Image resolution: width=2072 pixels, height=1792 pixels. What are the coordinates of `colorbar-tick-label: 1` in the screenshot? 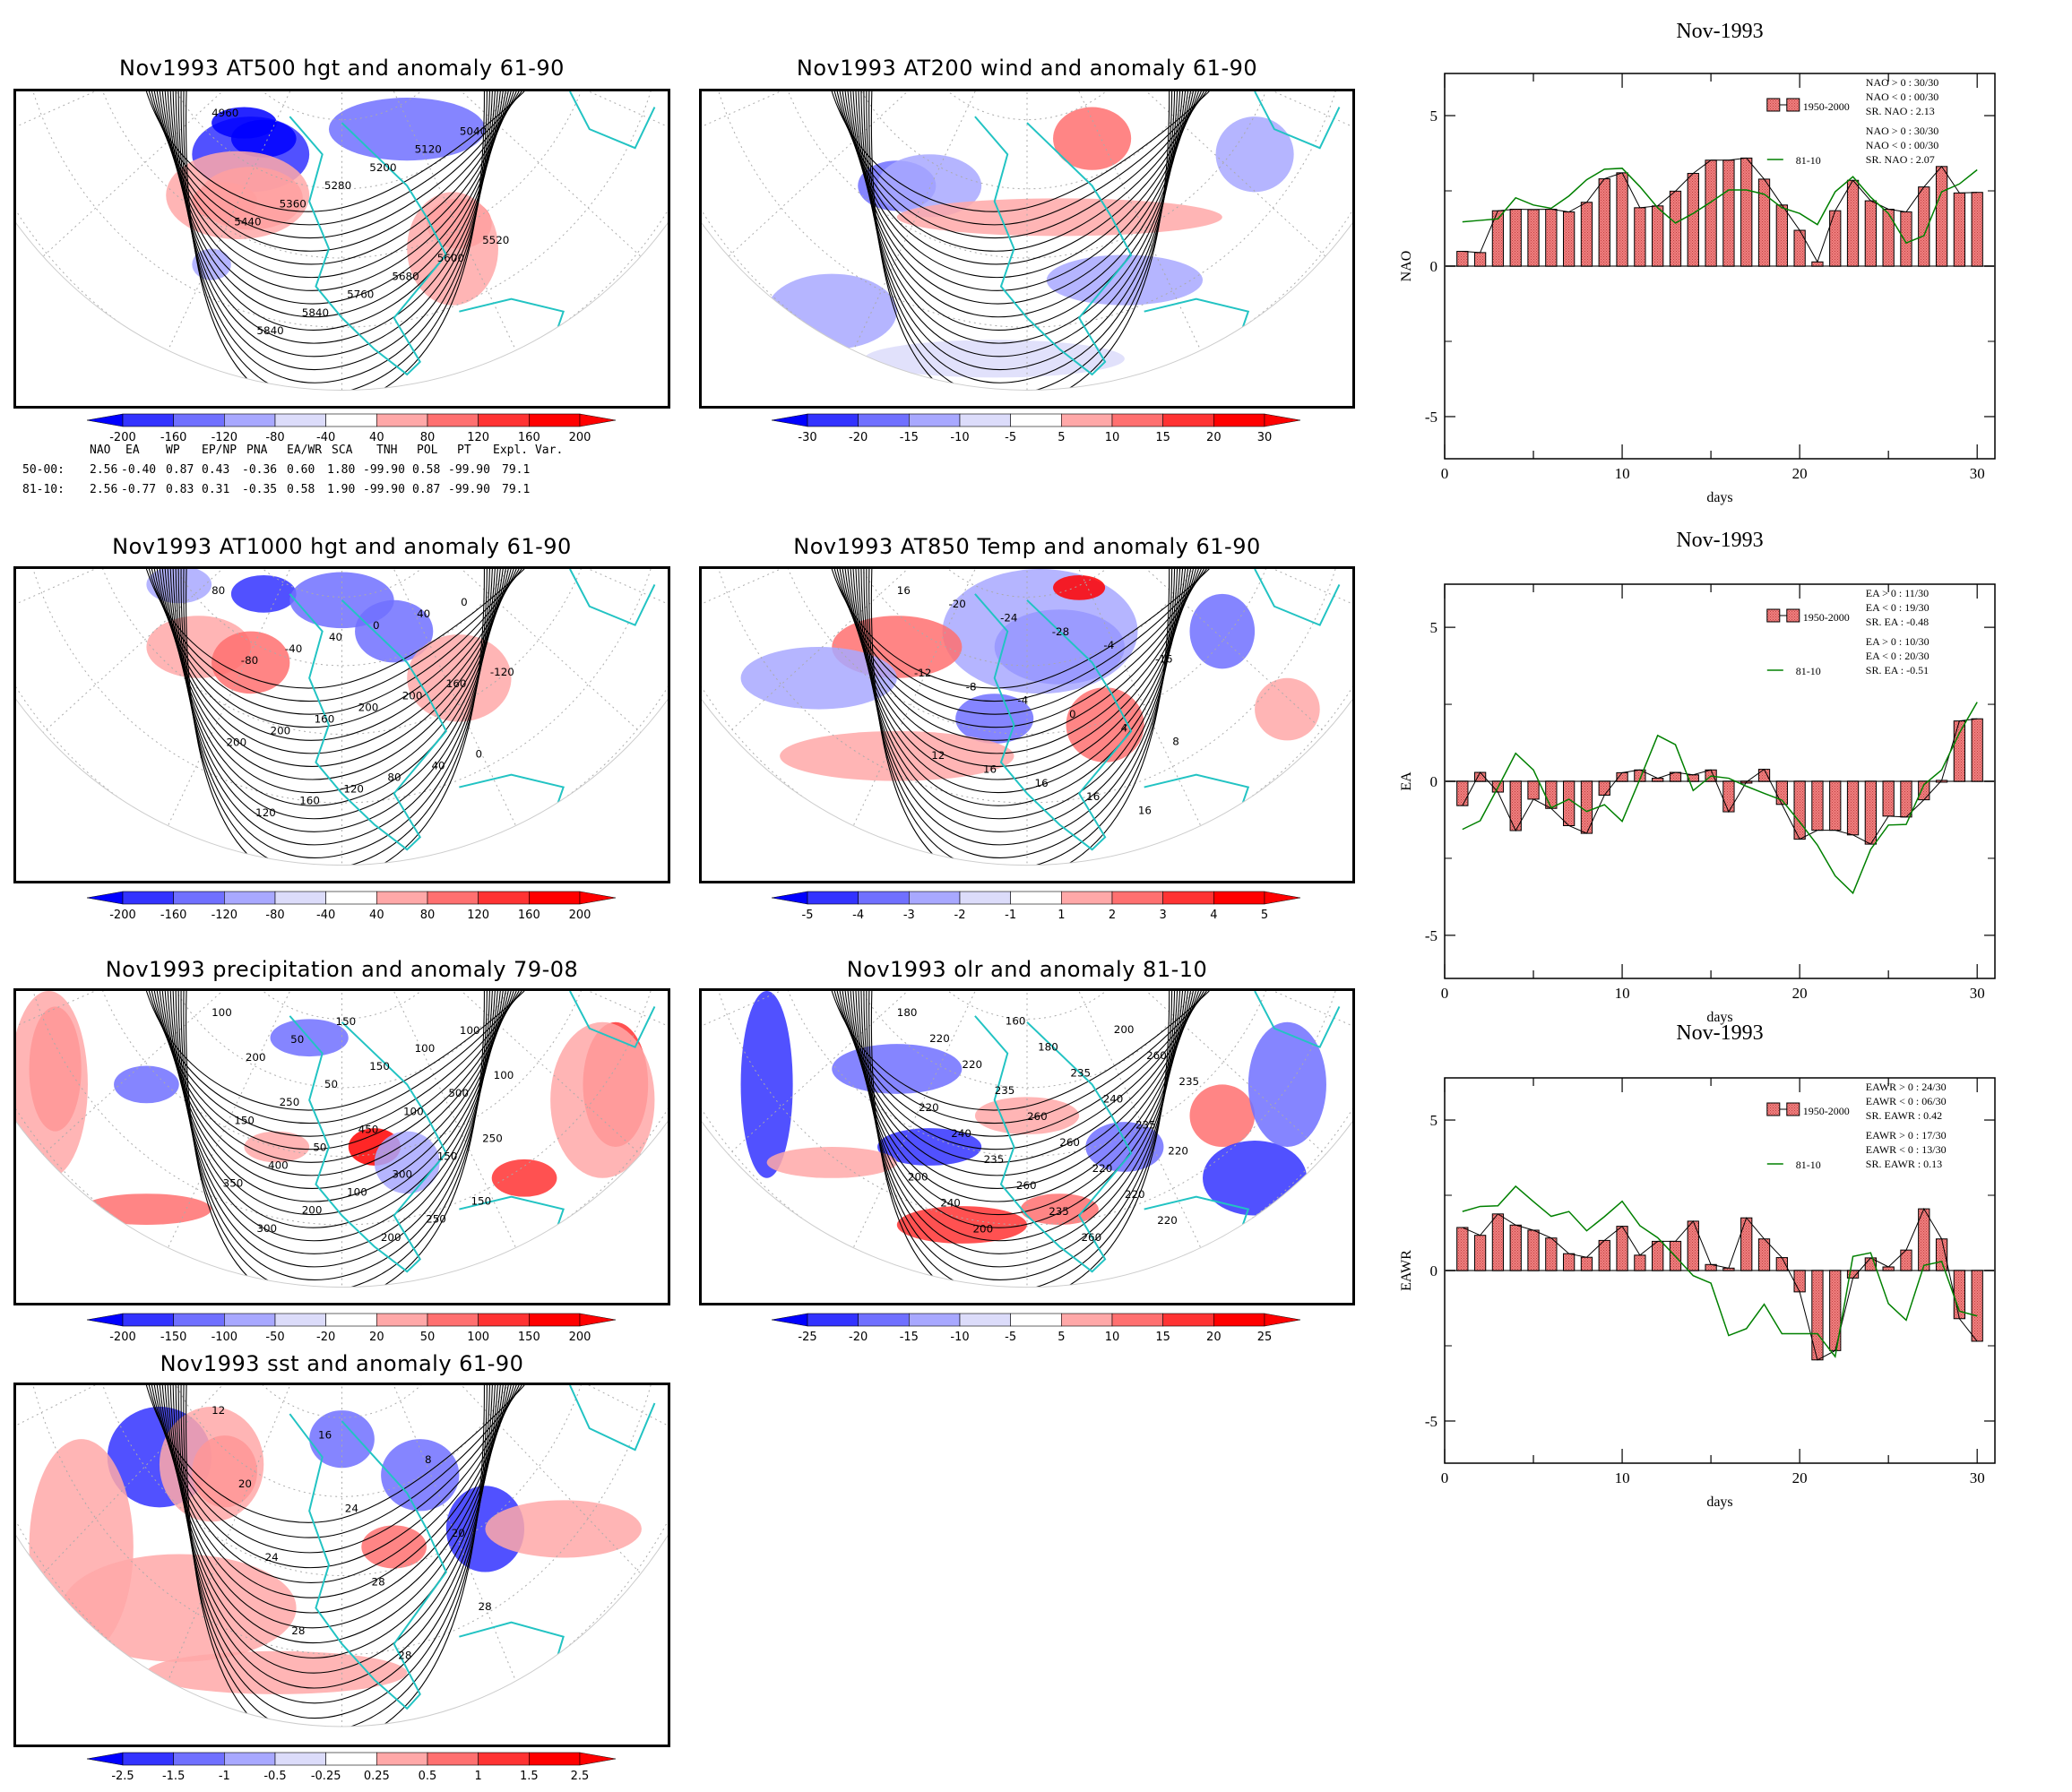 It's located at (477, 1776).